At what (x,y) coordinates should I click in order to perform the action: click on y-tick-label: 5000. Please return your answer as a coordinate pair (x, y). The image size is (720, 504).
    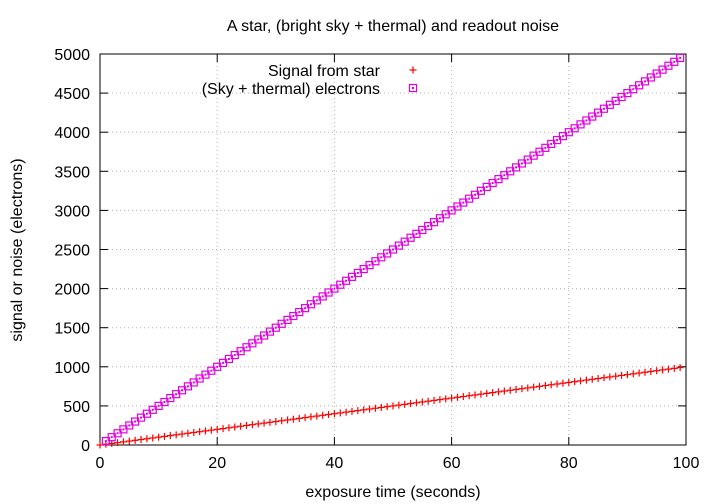
    Looking at the image, I should click on (72, 55).